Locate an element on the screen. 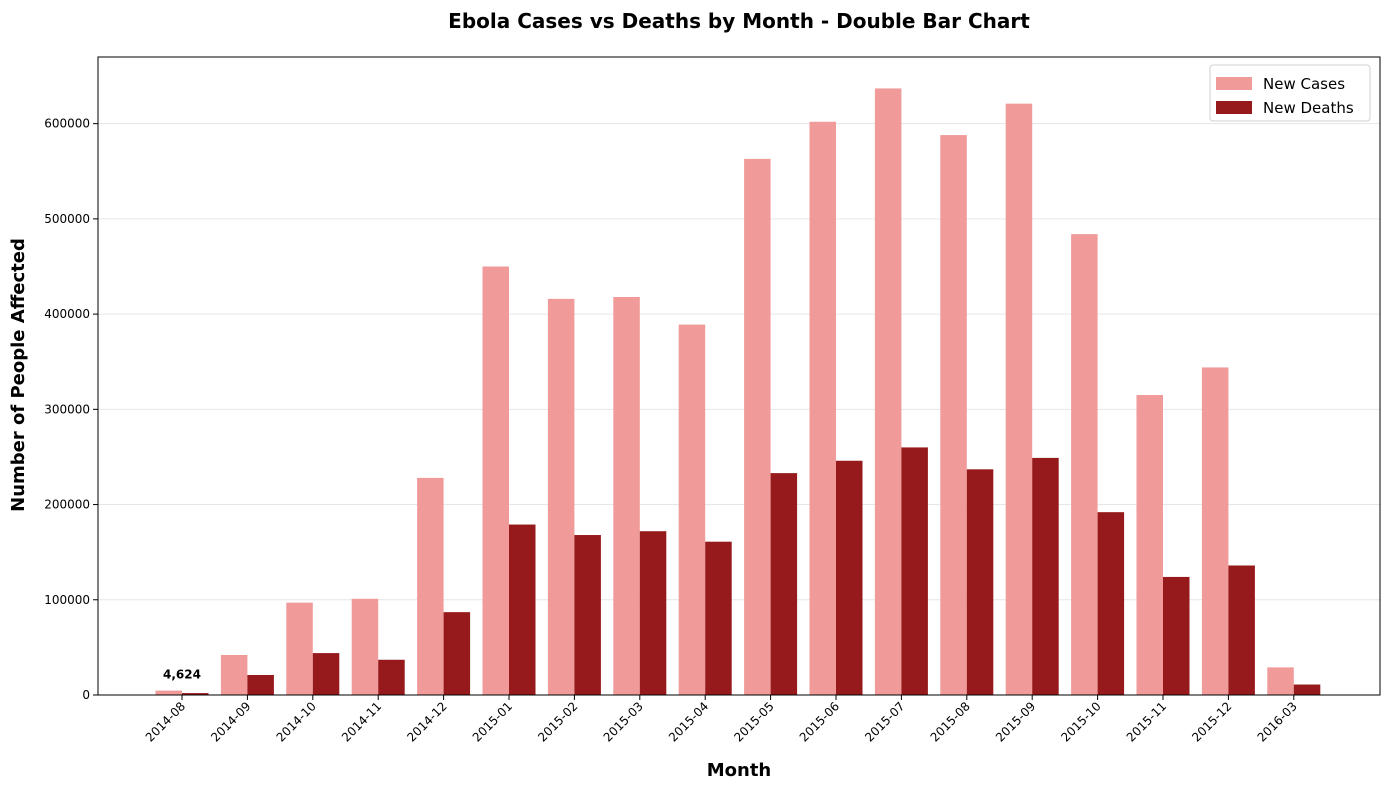 The width and height of the screenshot is (1389, 790). legend: New Cases New Deaths is located at coordinates (1290, 93).